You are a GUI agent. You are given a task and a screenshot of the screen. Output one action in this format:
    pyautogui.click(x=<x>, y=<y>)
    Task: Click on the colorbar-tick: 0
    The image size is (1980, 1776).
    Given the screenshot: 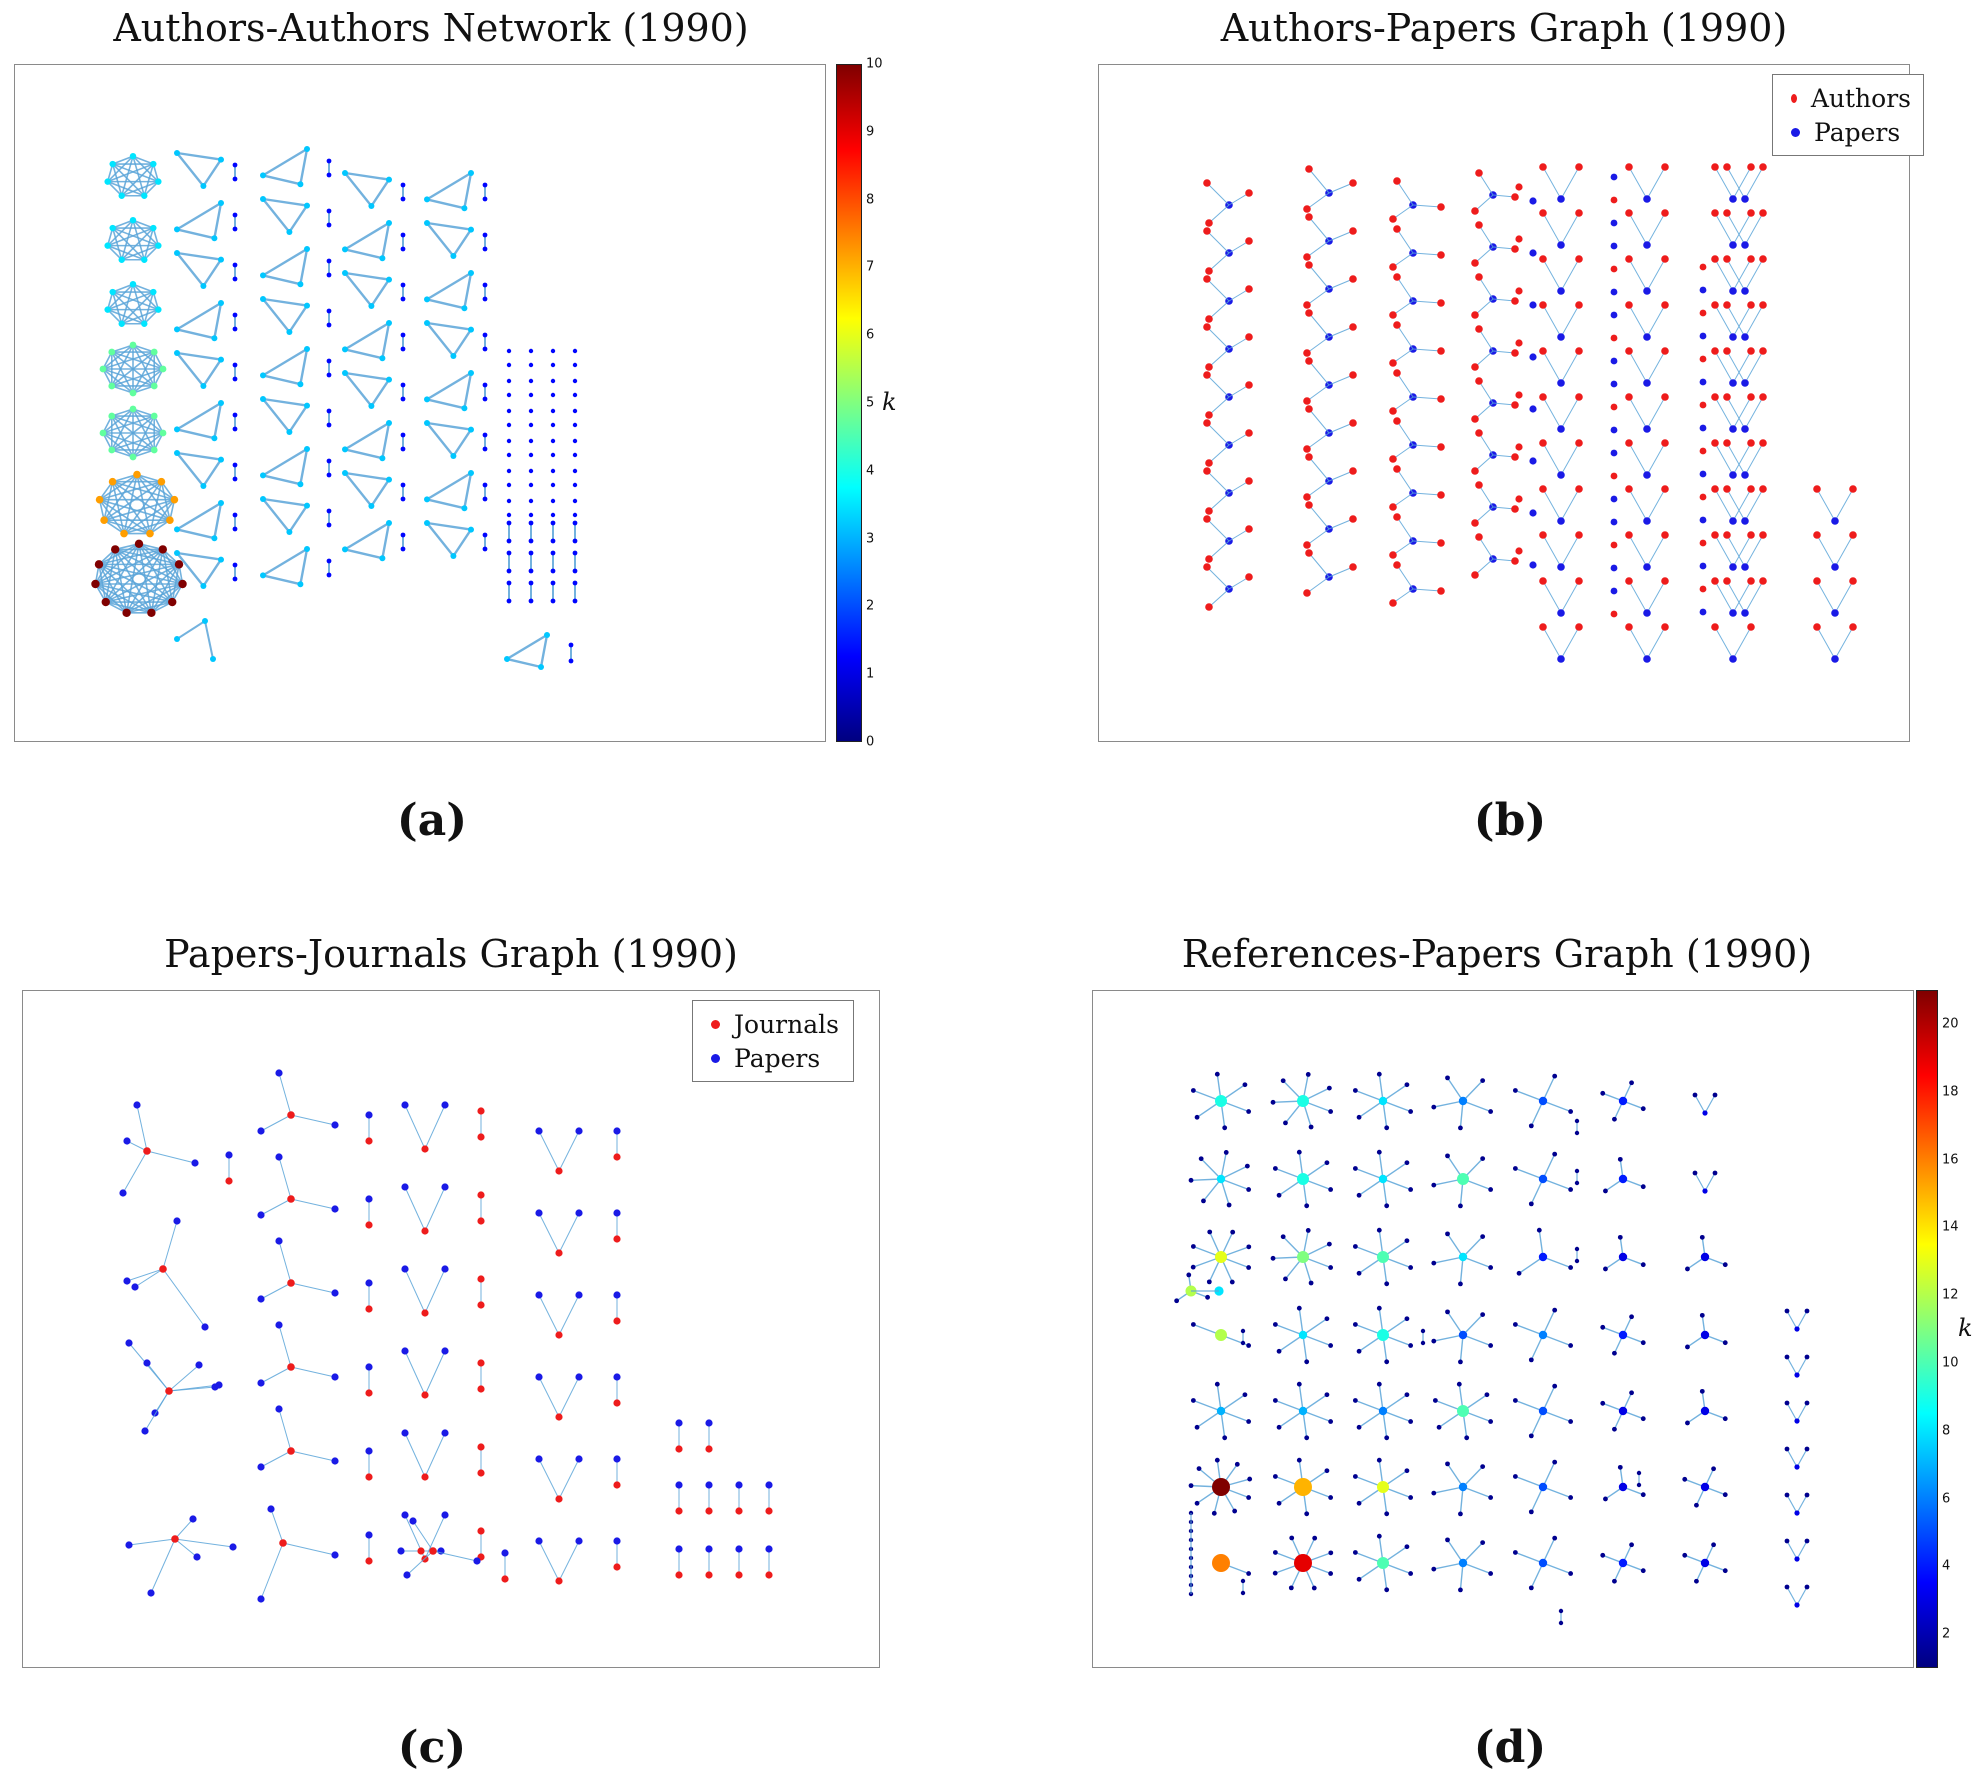 What is the action you would take?
    pyautogui.click(x=870, y=742)
    